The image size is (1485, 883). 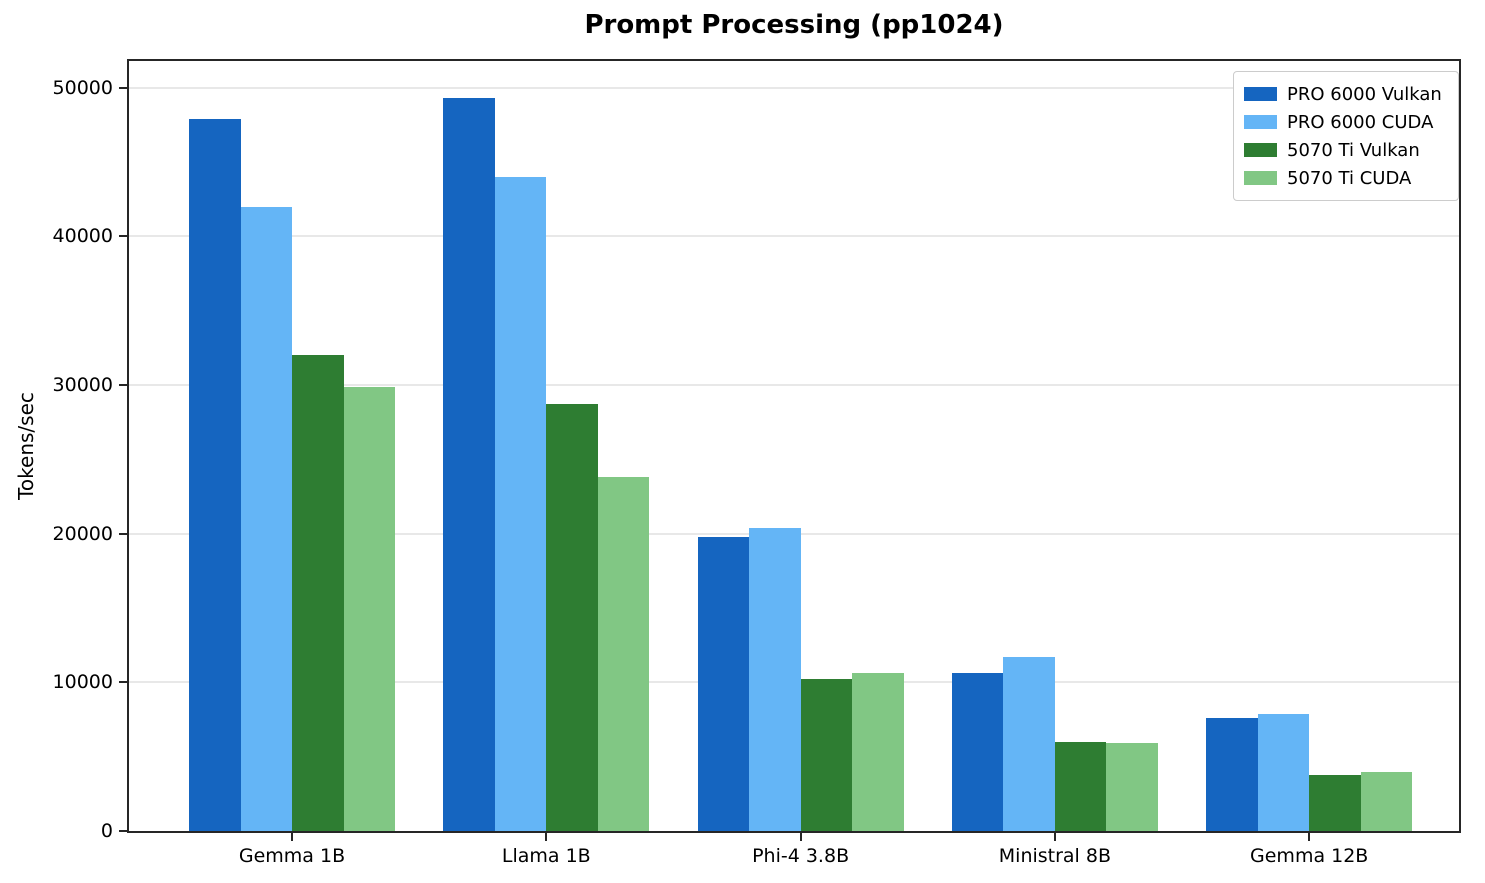 What do you see at coordinates (1360, 122) in the screenshot?
I see `legend-label: PRO 6000 CUDA` at bounding box center [1360, 122].